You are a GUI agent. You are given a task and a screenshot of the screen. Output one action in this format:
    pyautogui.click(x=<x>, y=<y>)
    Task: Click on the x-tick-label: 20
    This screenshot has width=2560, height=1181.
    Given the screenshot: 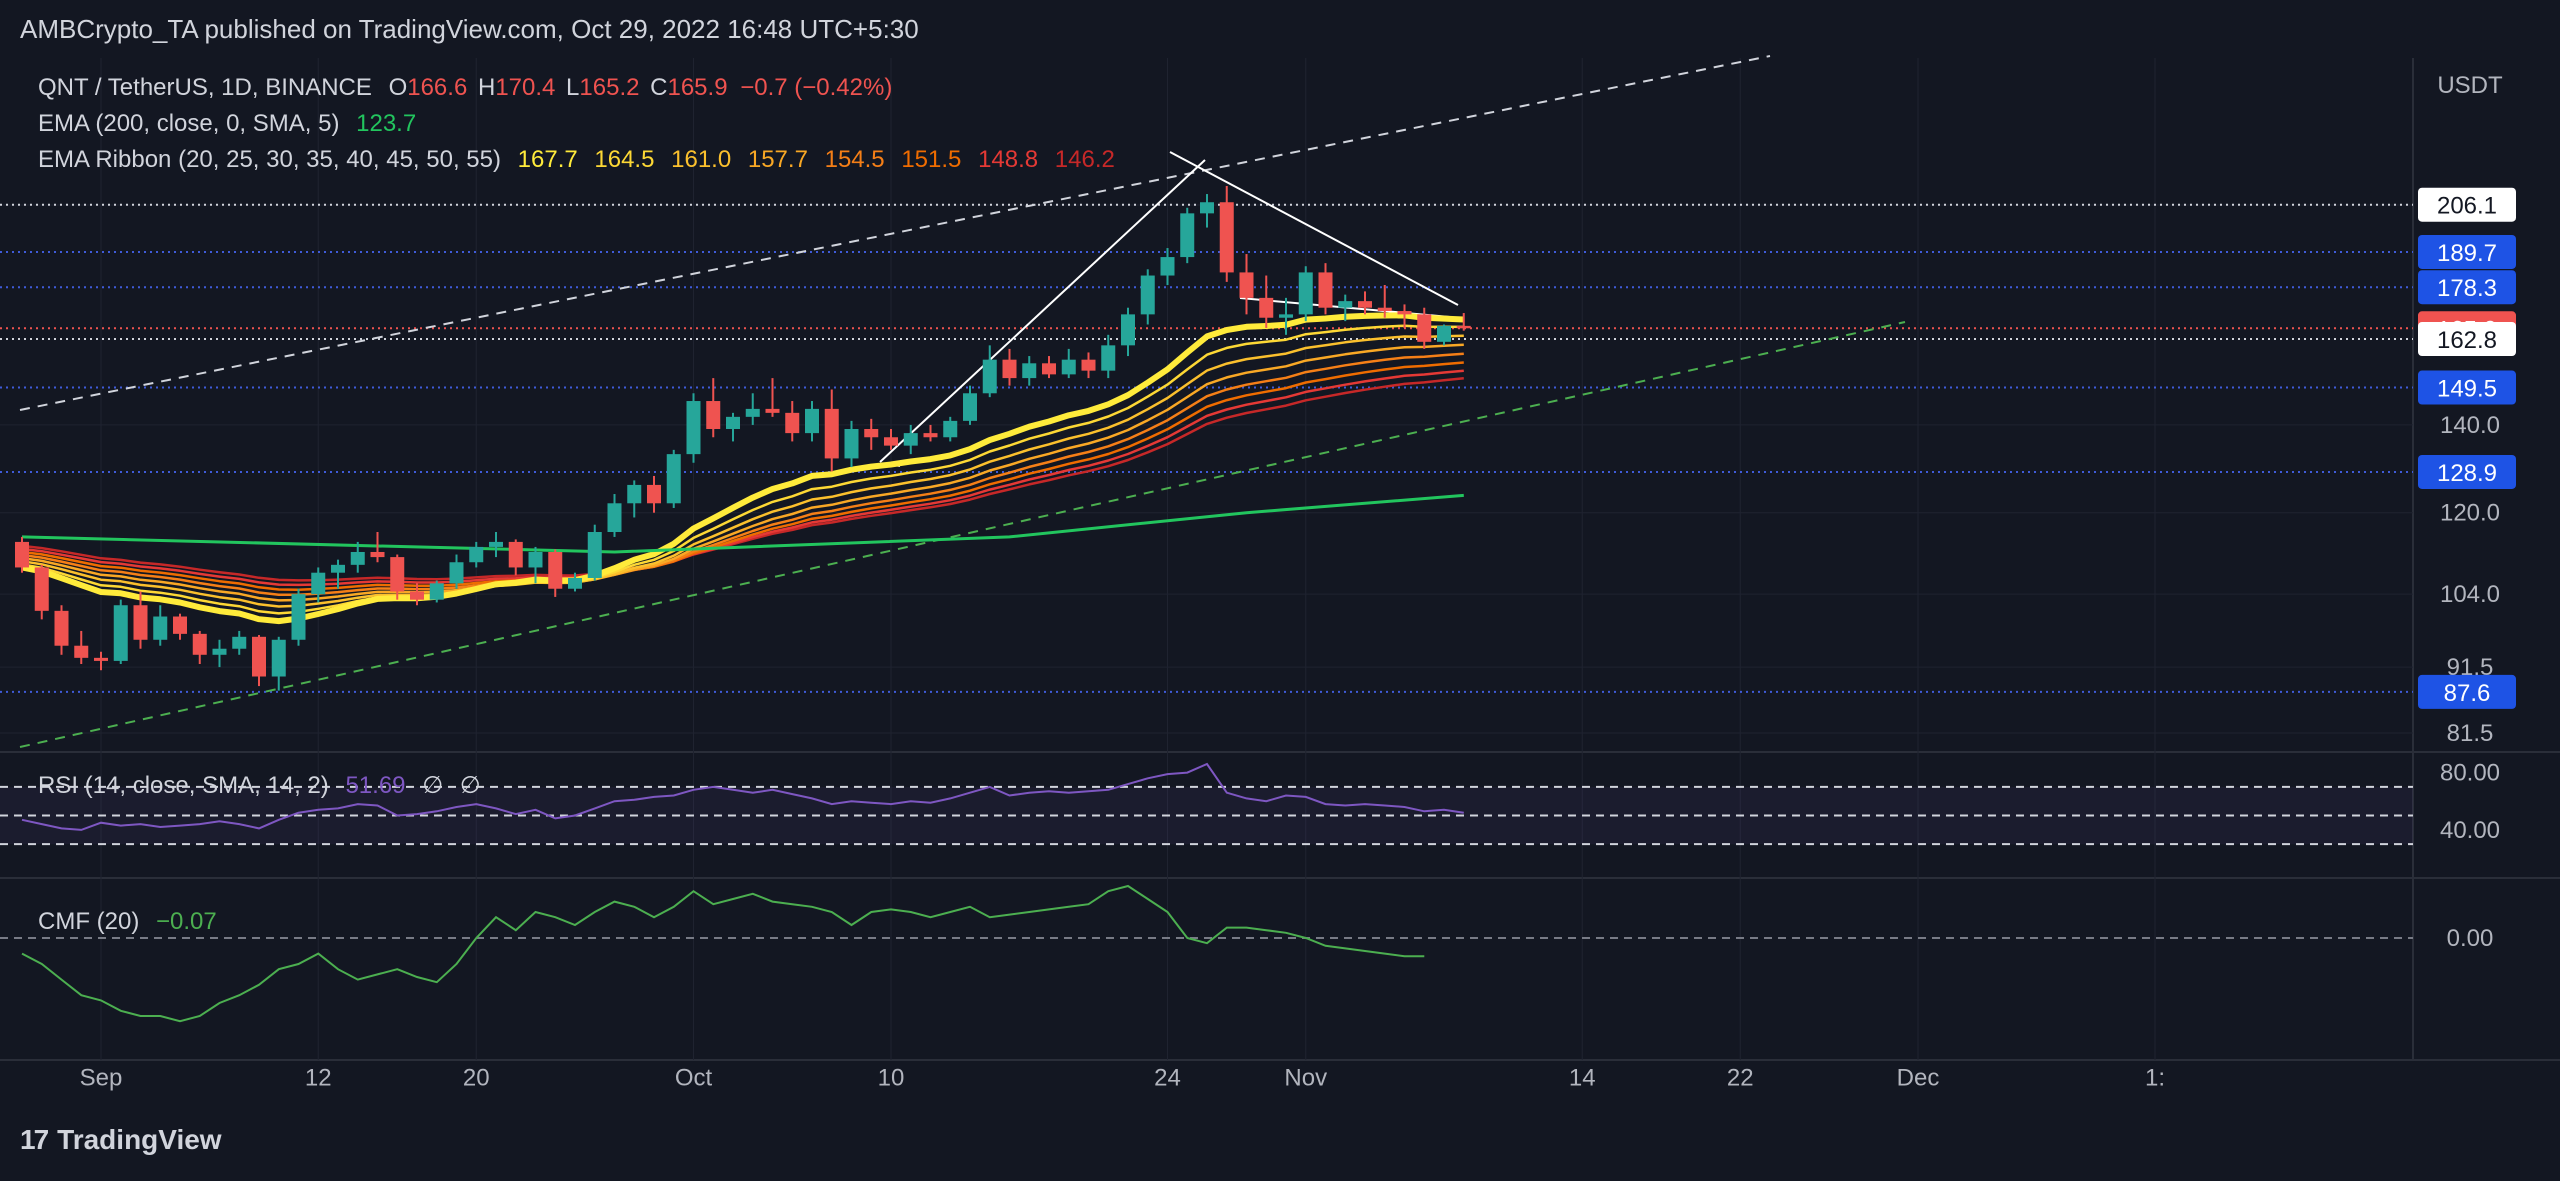 What is the action you would take?
    pyautogui.click(x=476, y=1077)
    